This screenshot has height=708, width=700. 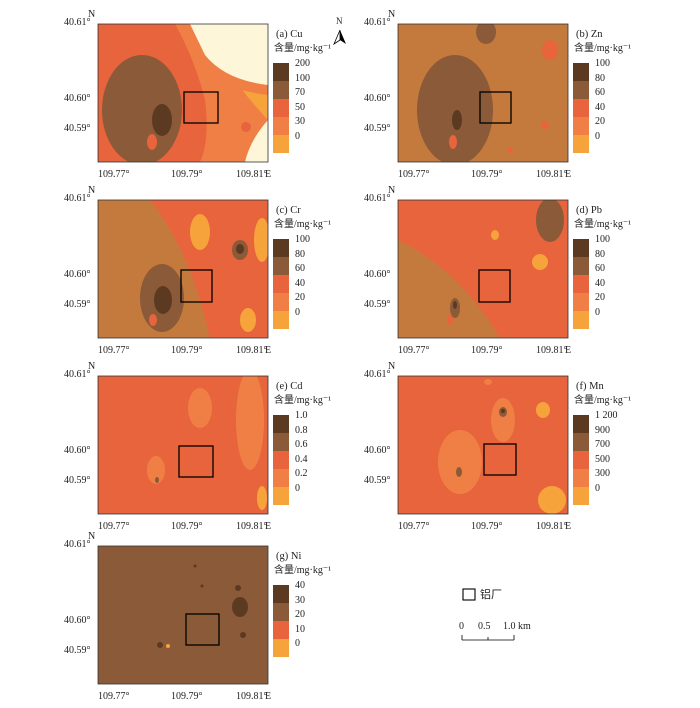 I want to click on panel-unit-c: 含量/mg·kg⁻¹, so click(x=303, y=224).